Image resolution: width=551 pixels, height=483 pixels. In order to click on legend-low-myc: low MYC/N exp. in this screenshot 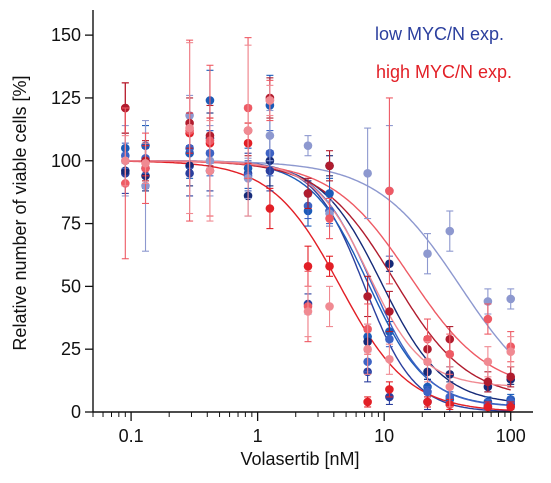, I will do `click(439, 34)`.